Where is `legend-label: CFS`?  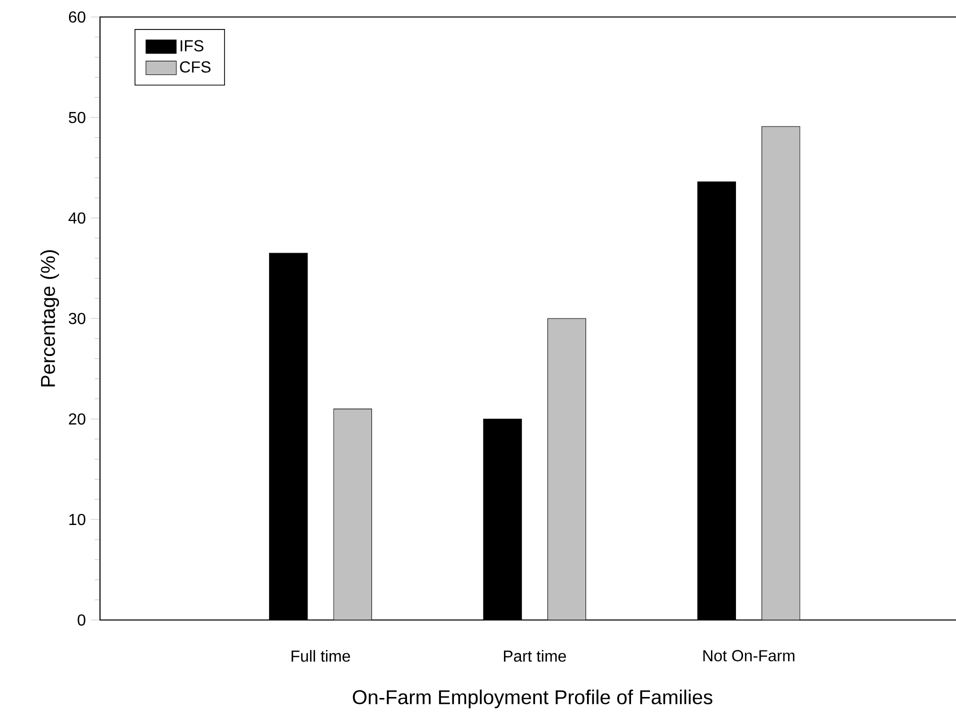
legend-label: CFS is located at coordinates (195, 67).